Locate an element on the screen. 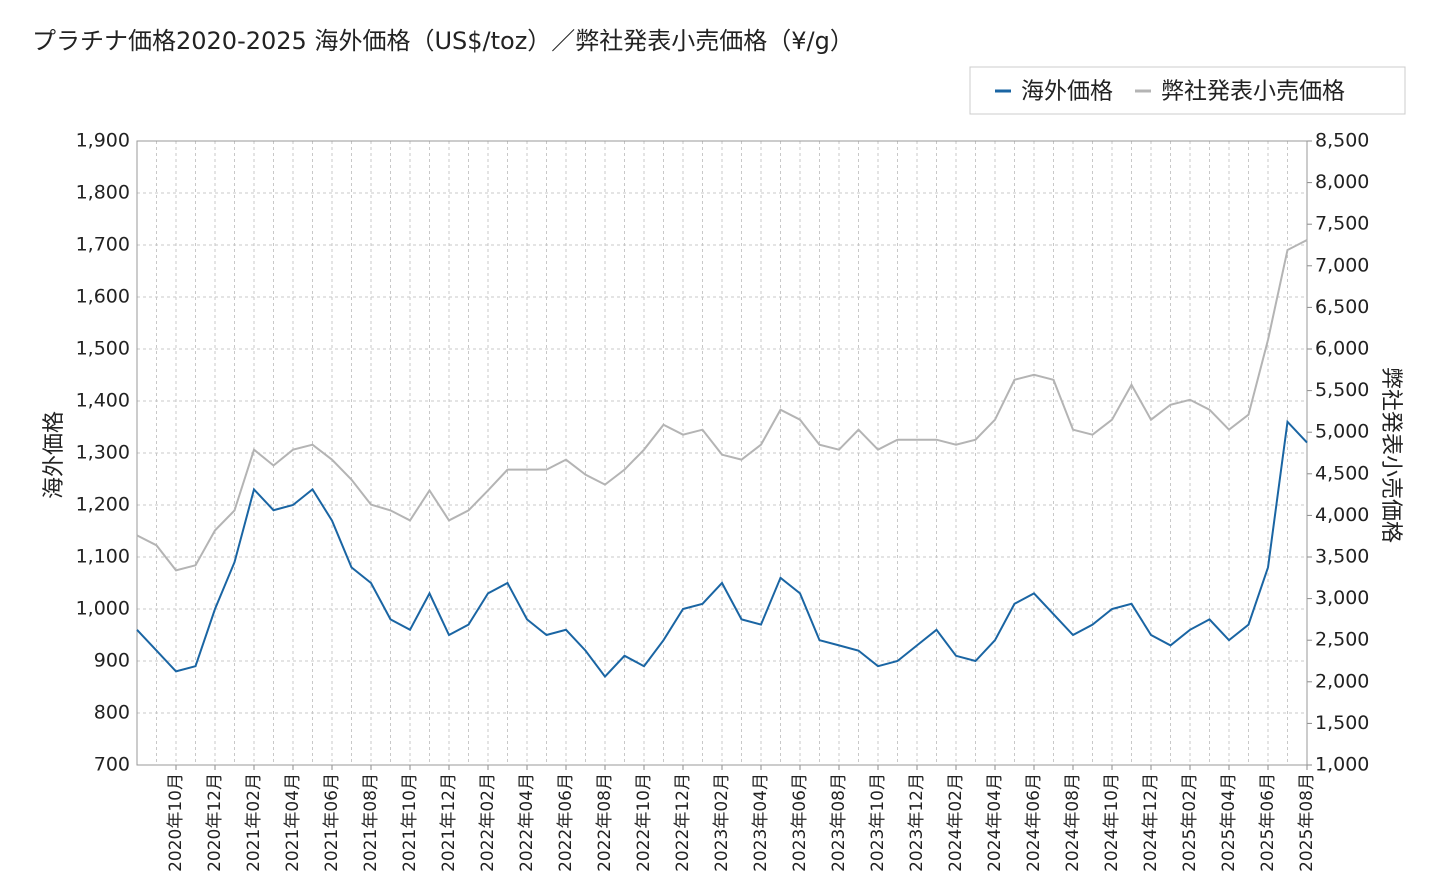  x-tick-label: 2023年02月 is located at coordinates (722, 822).